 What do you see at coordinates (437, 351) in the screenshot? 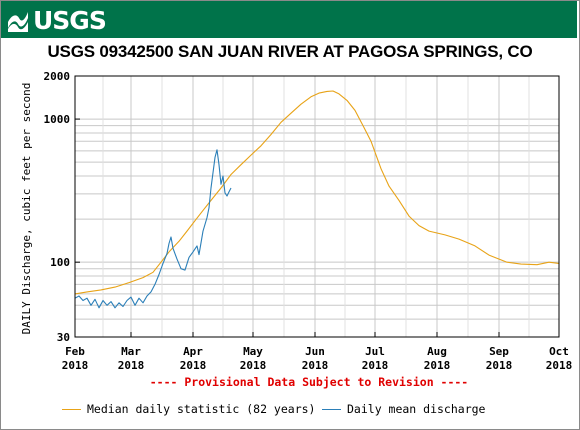
I see `x-tick-label-month: Aug` at bounding box center [437, 351].